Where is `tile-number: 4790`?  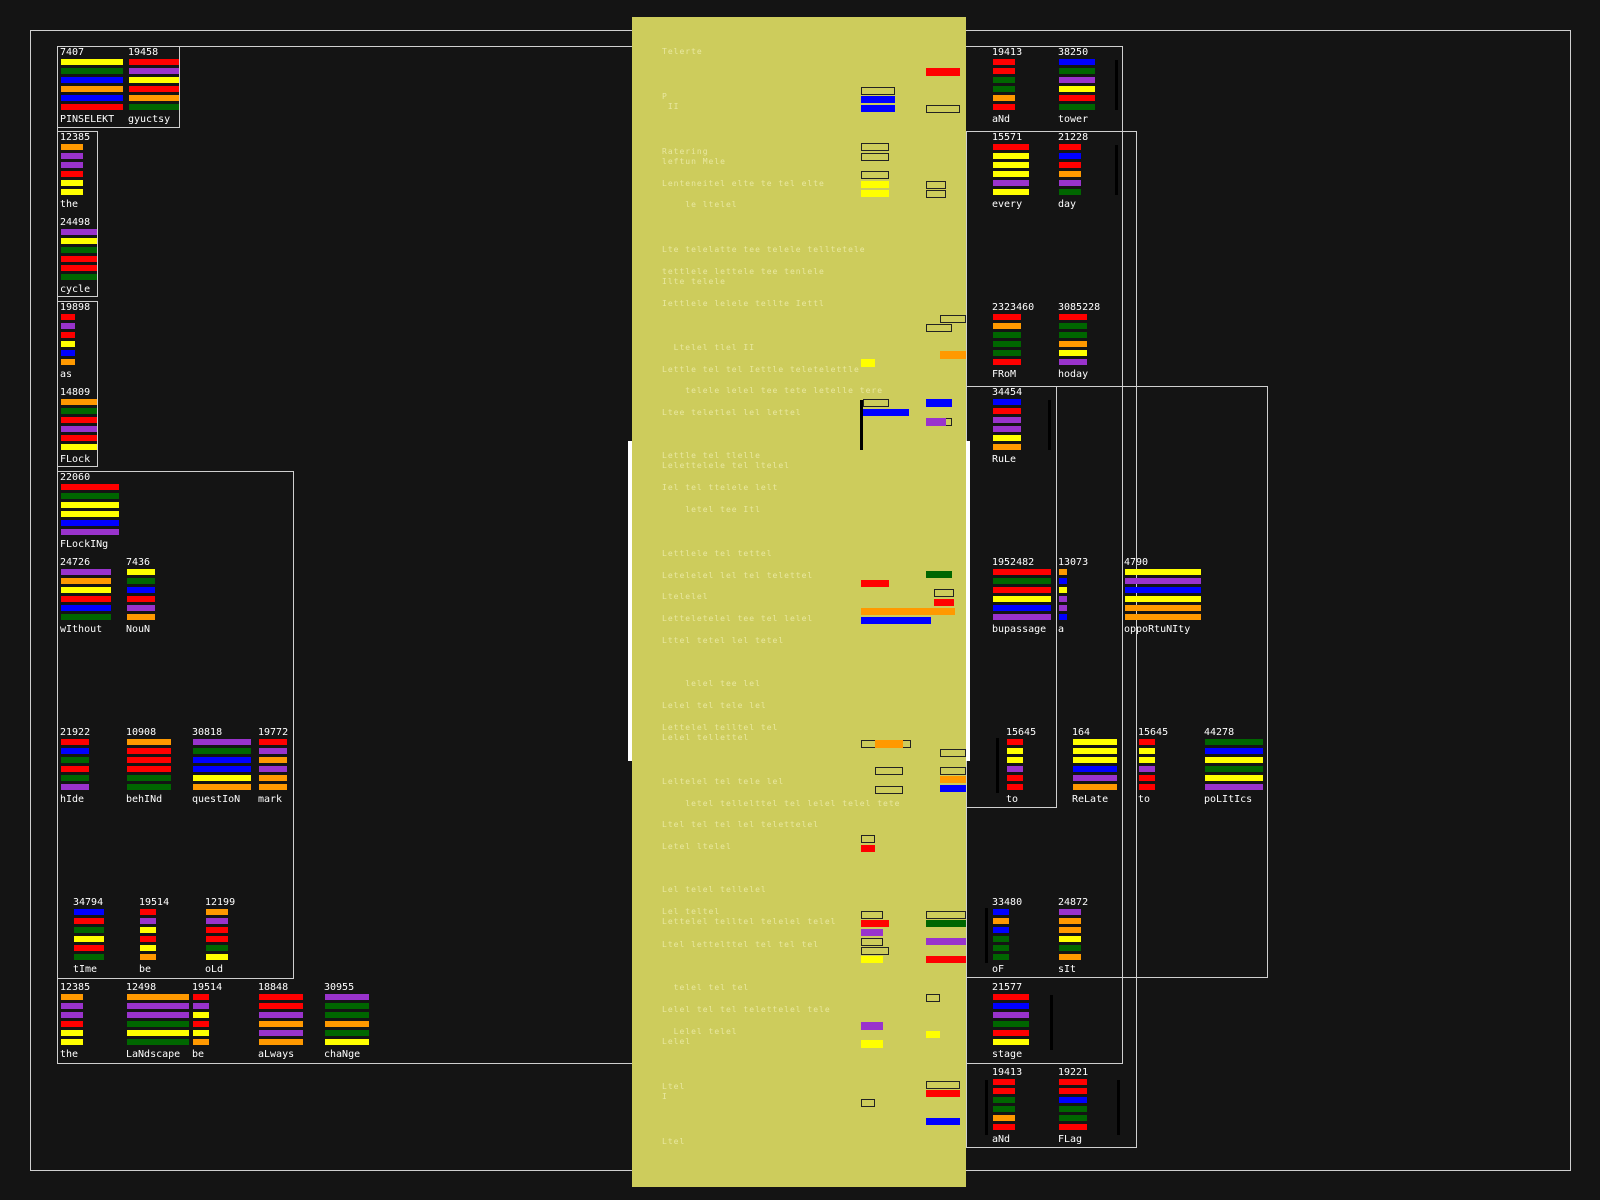
tile-number: 4790 is located at coordinates (1136, 562).